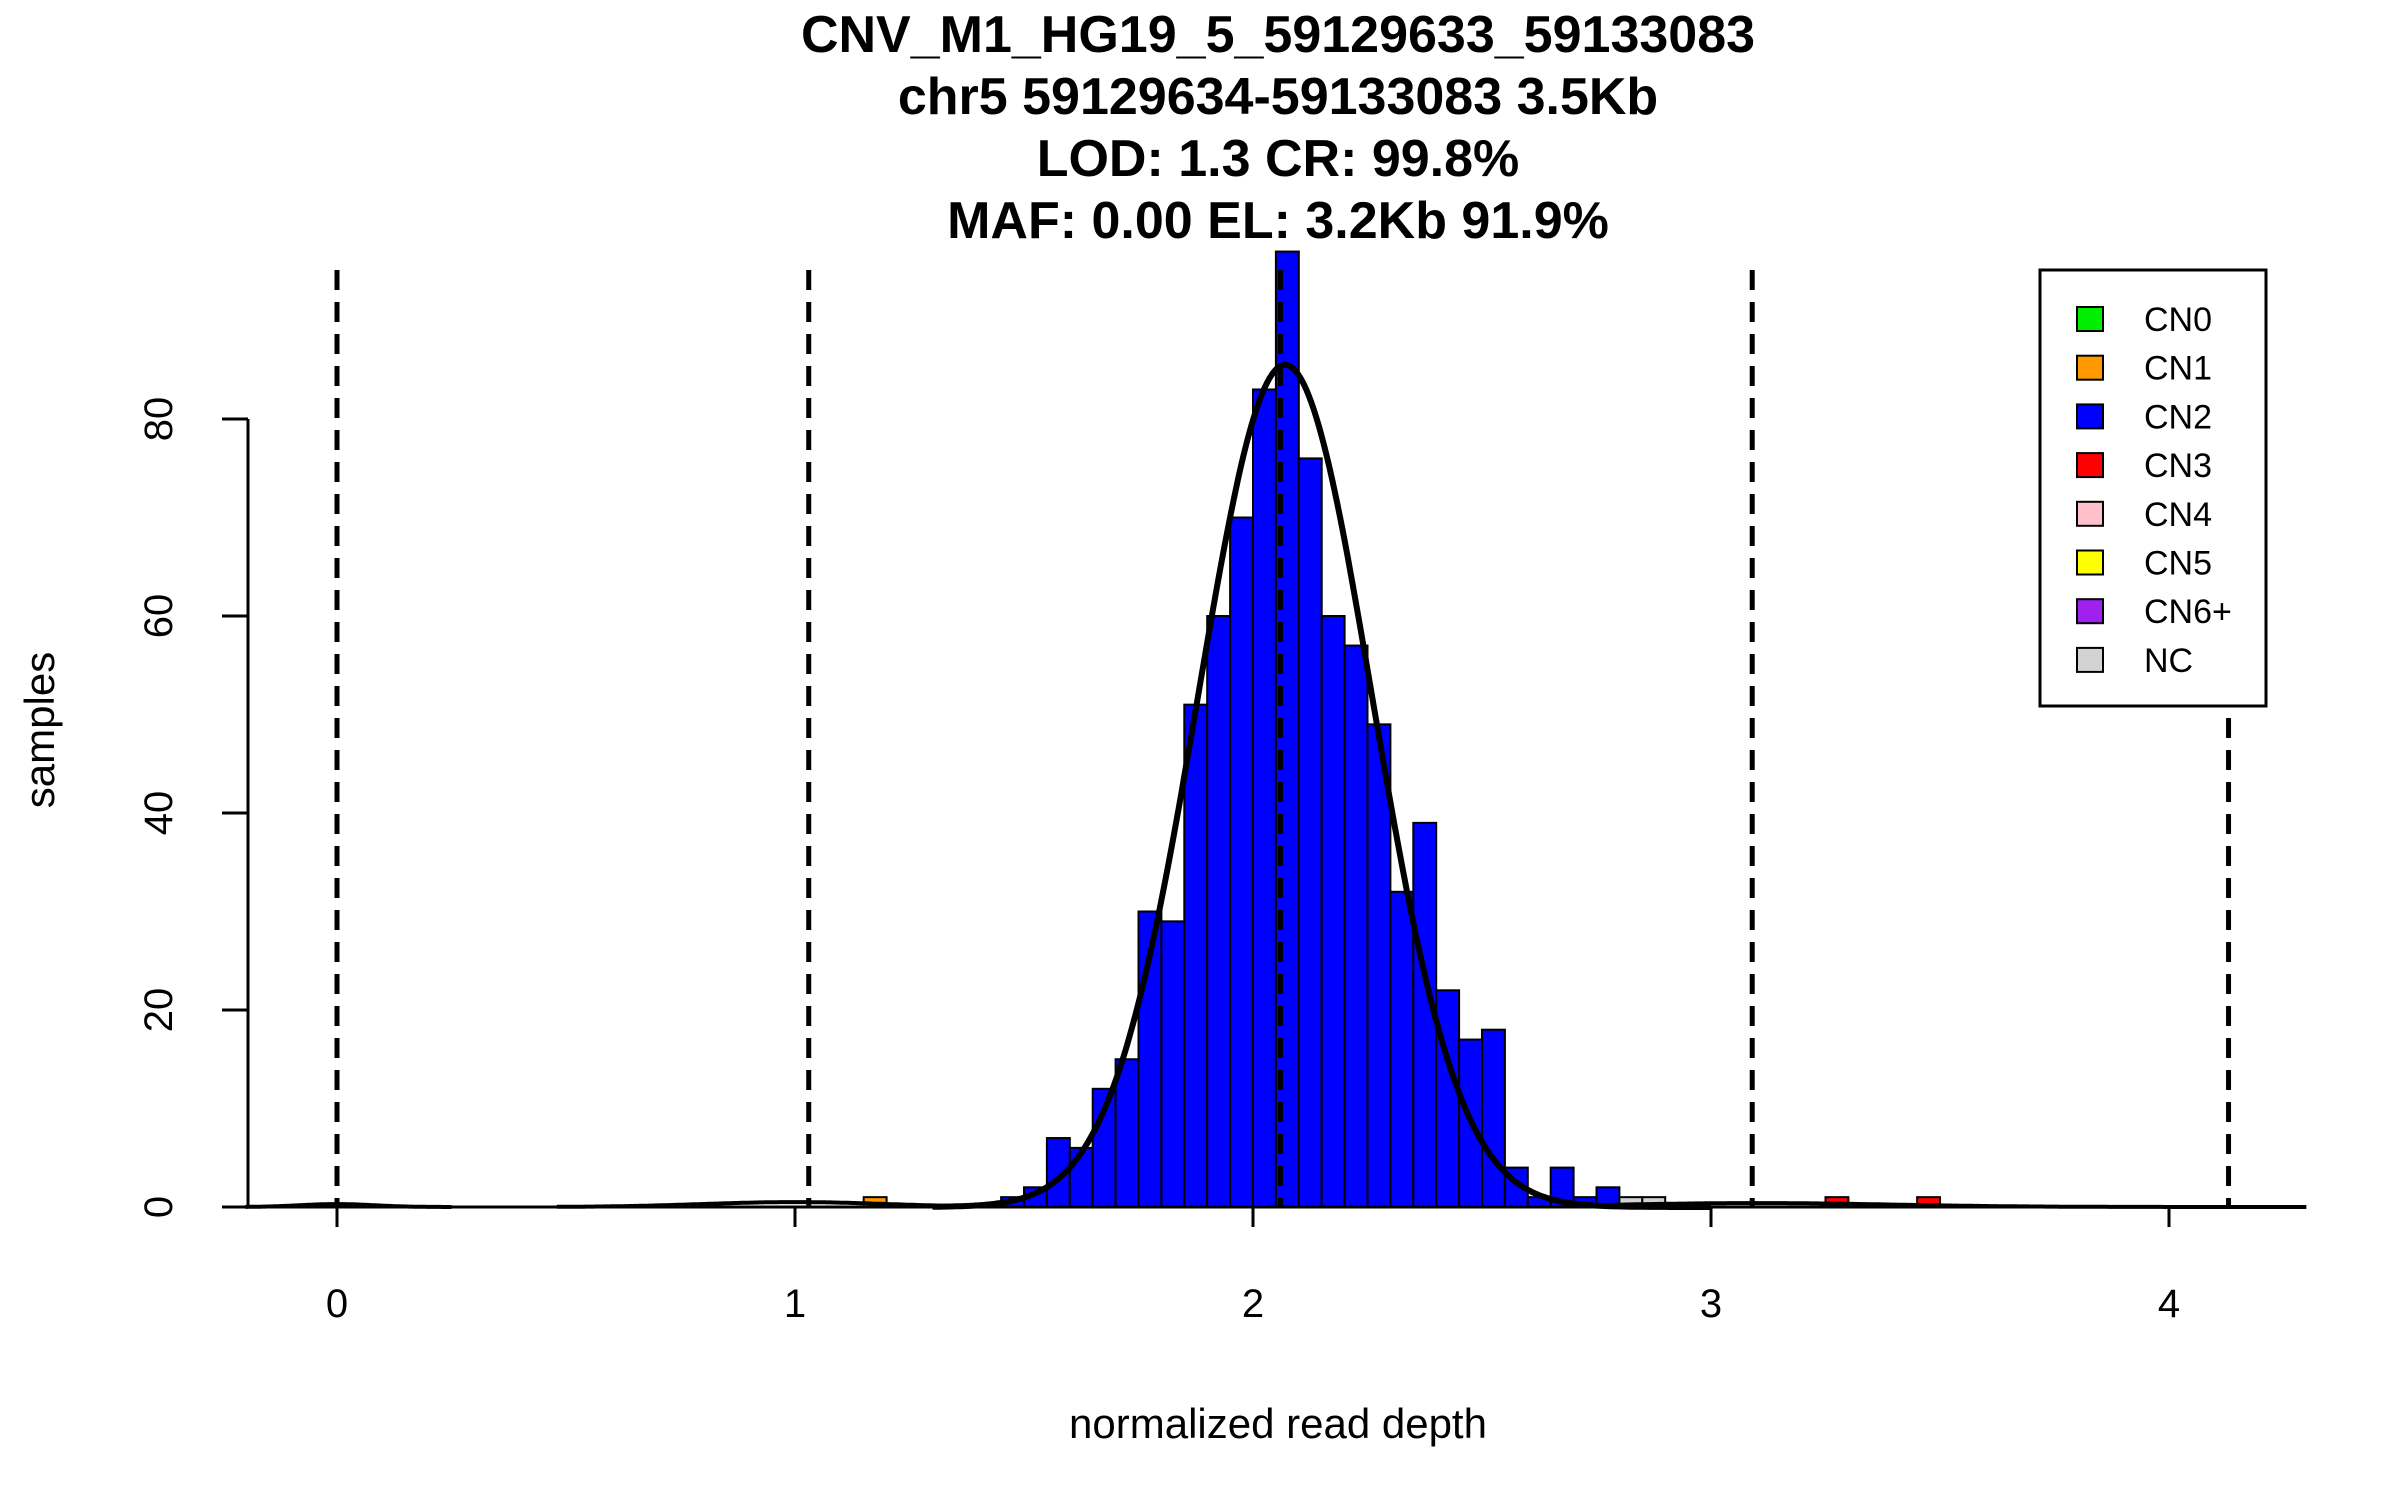 This screenshot has width=2400, height=1500. I want to click on y-tick-label: 0, so click(159, 1207).